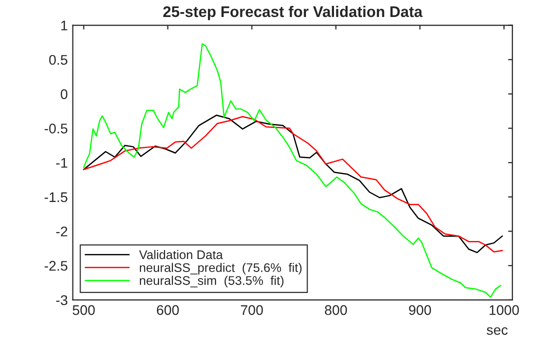 The height and width of the screenshot is (337, 560). What do you see at coordinates (62, 300) in the screenshot?
I see `y-tick-label: -3` at bounding box center [62, 300].